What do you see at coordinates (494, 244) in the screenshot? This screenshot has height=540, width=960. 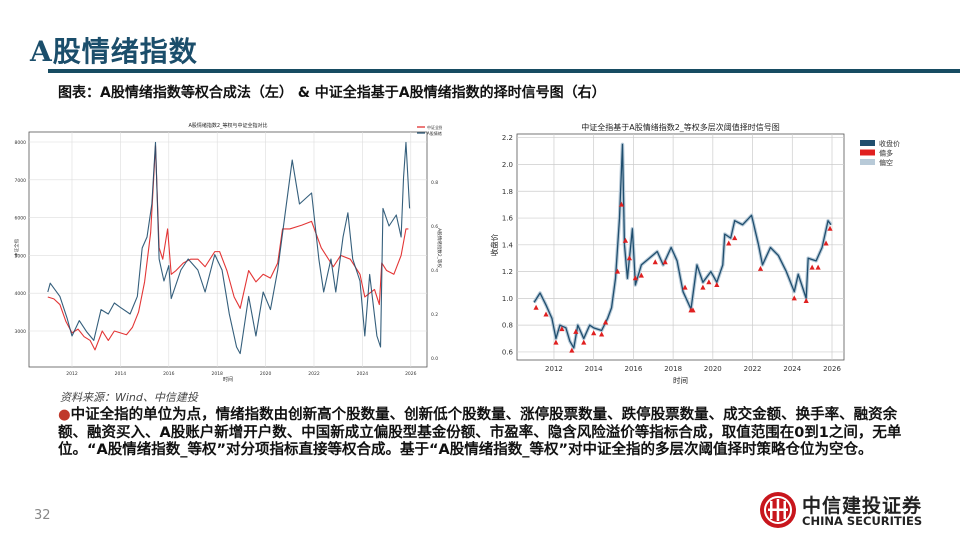 I see `y-axis-label: 收盘价` at bounding box center [494, 244].